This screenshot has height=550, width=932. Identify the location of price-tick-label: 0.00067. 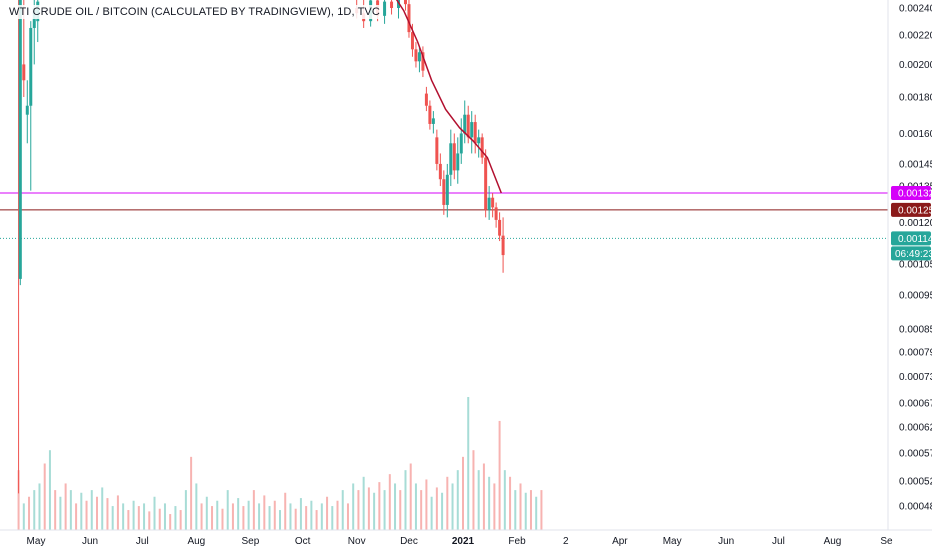
(915, 403).